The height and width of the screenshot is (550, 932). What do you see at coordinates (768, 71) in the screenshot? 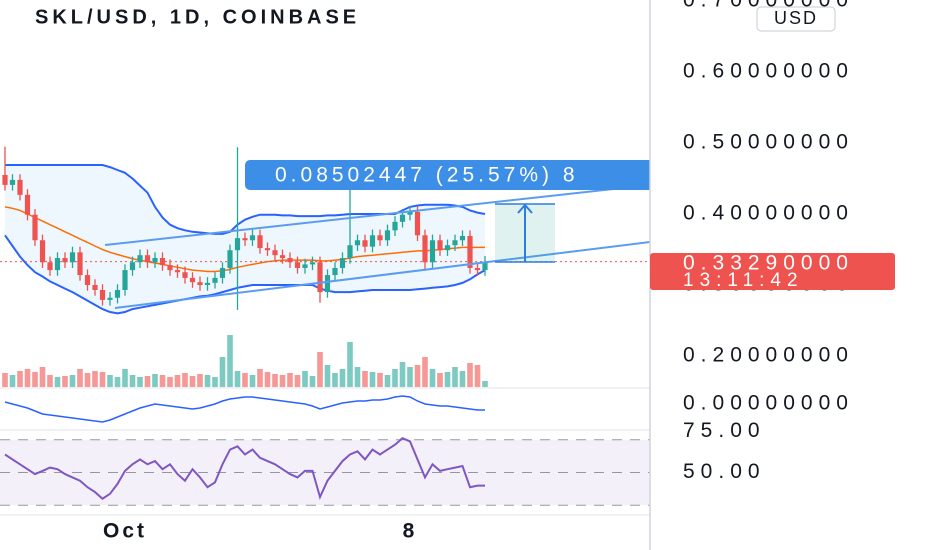
I see `y-tick-label: 0.60000000` at bounding box center [768, 71].